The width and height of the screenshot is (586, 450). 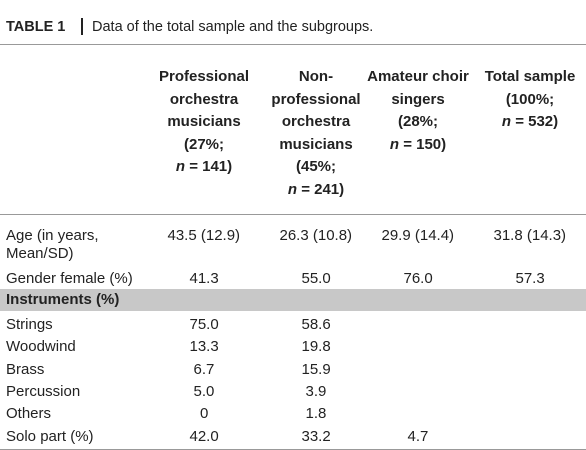 What do you see at coordinates (203, 144) in the screenshot?
I see `column-share: (27%;` at bounding box center [203, 144].